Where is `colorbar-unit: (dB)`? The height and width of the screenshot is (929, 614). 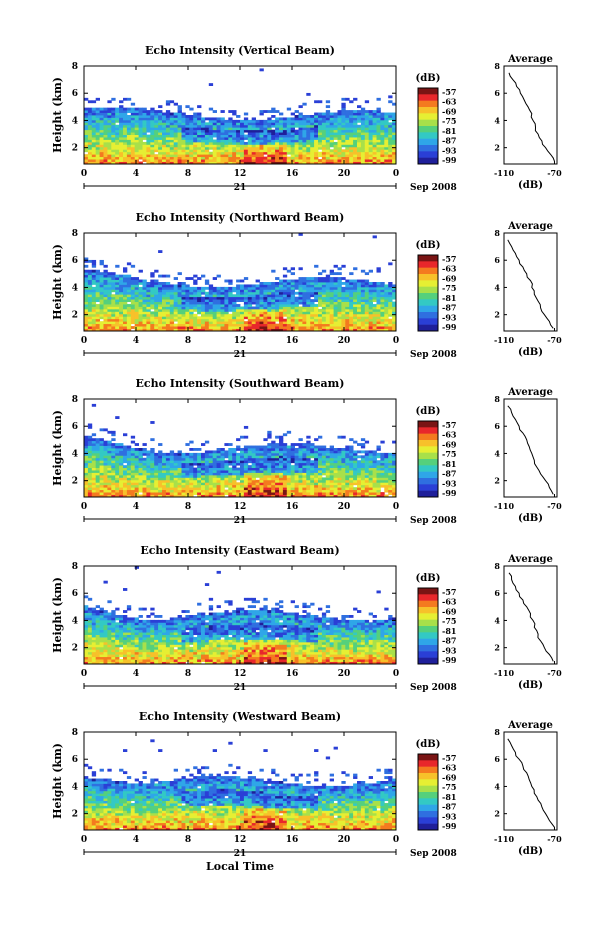 colorbar-unit: (dB) is located at coordinates (428, 78).